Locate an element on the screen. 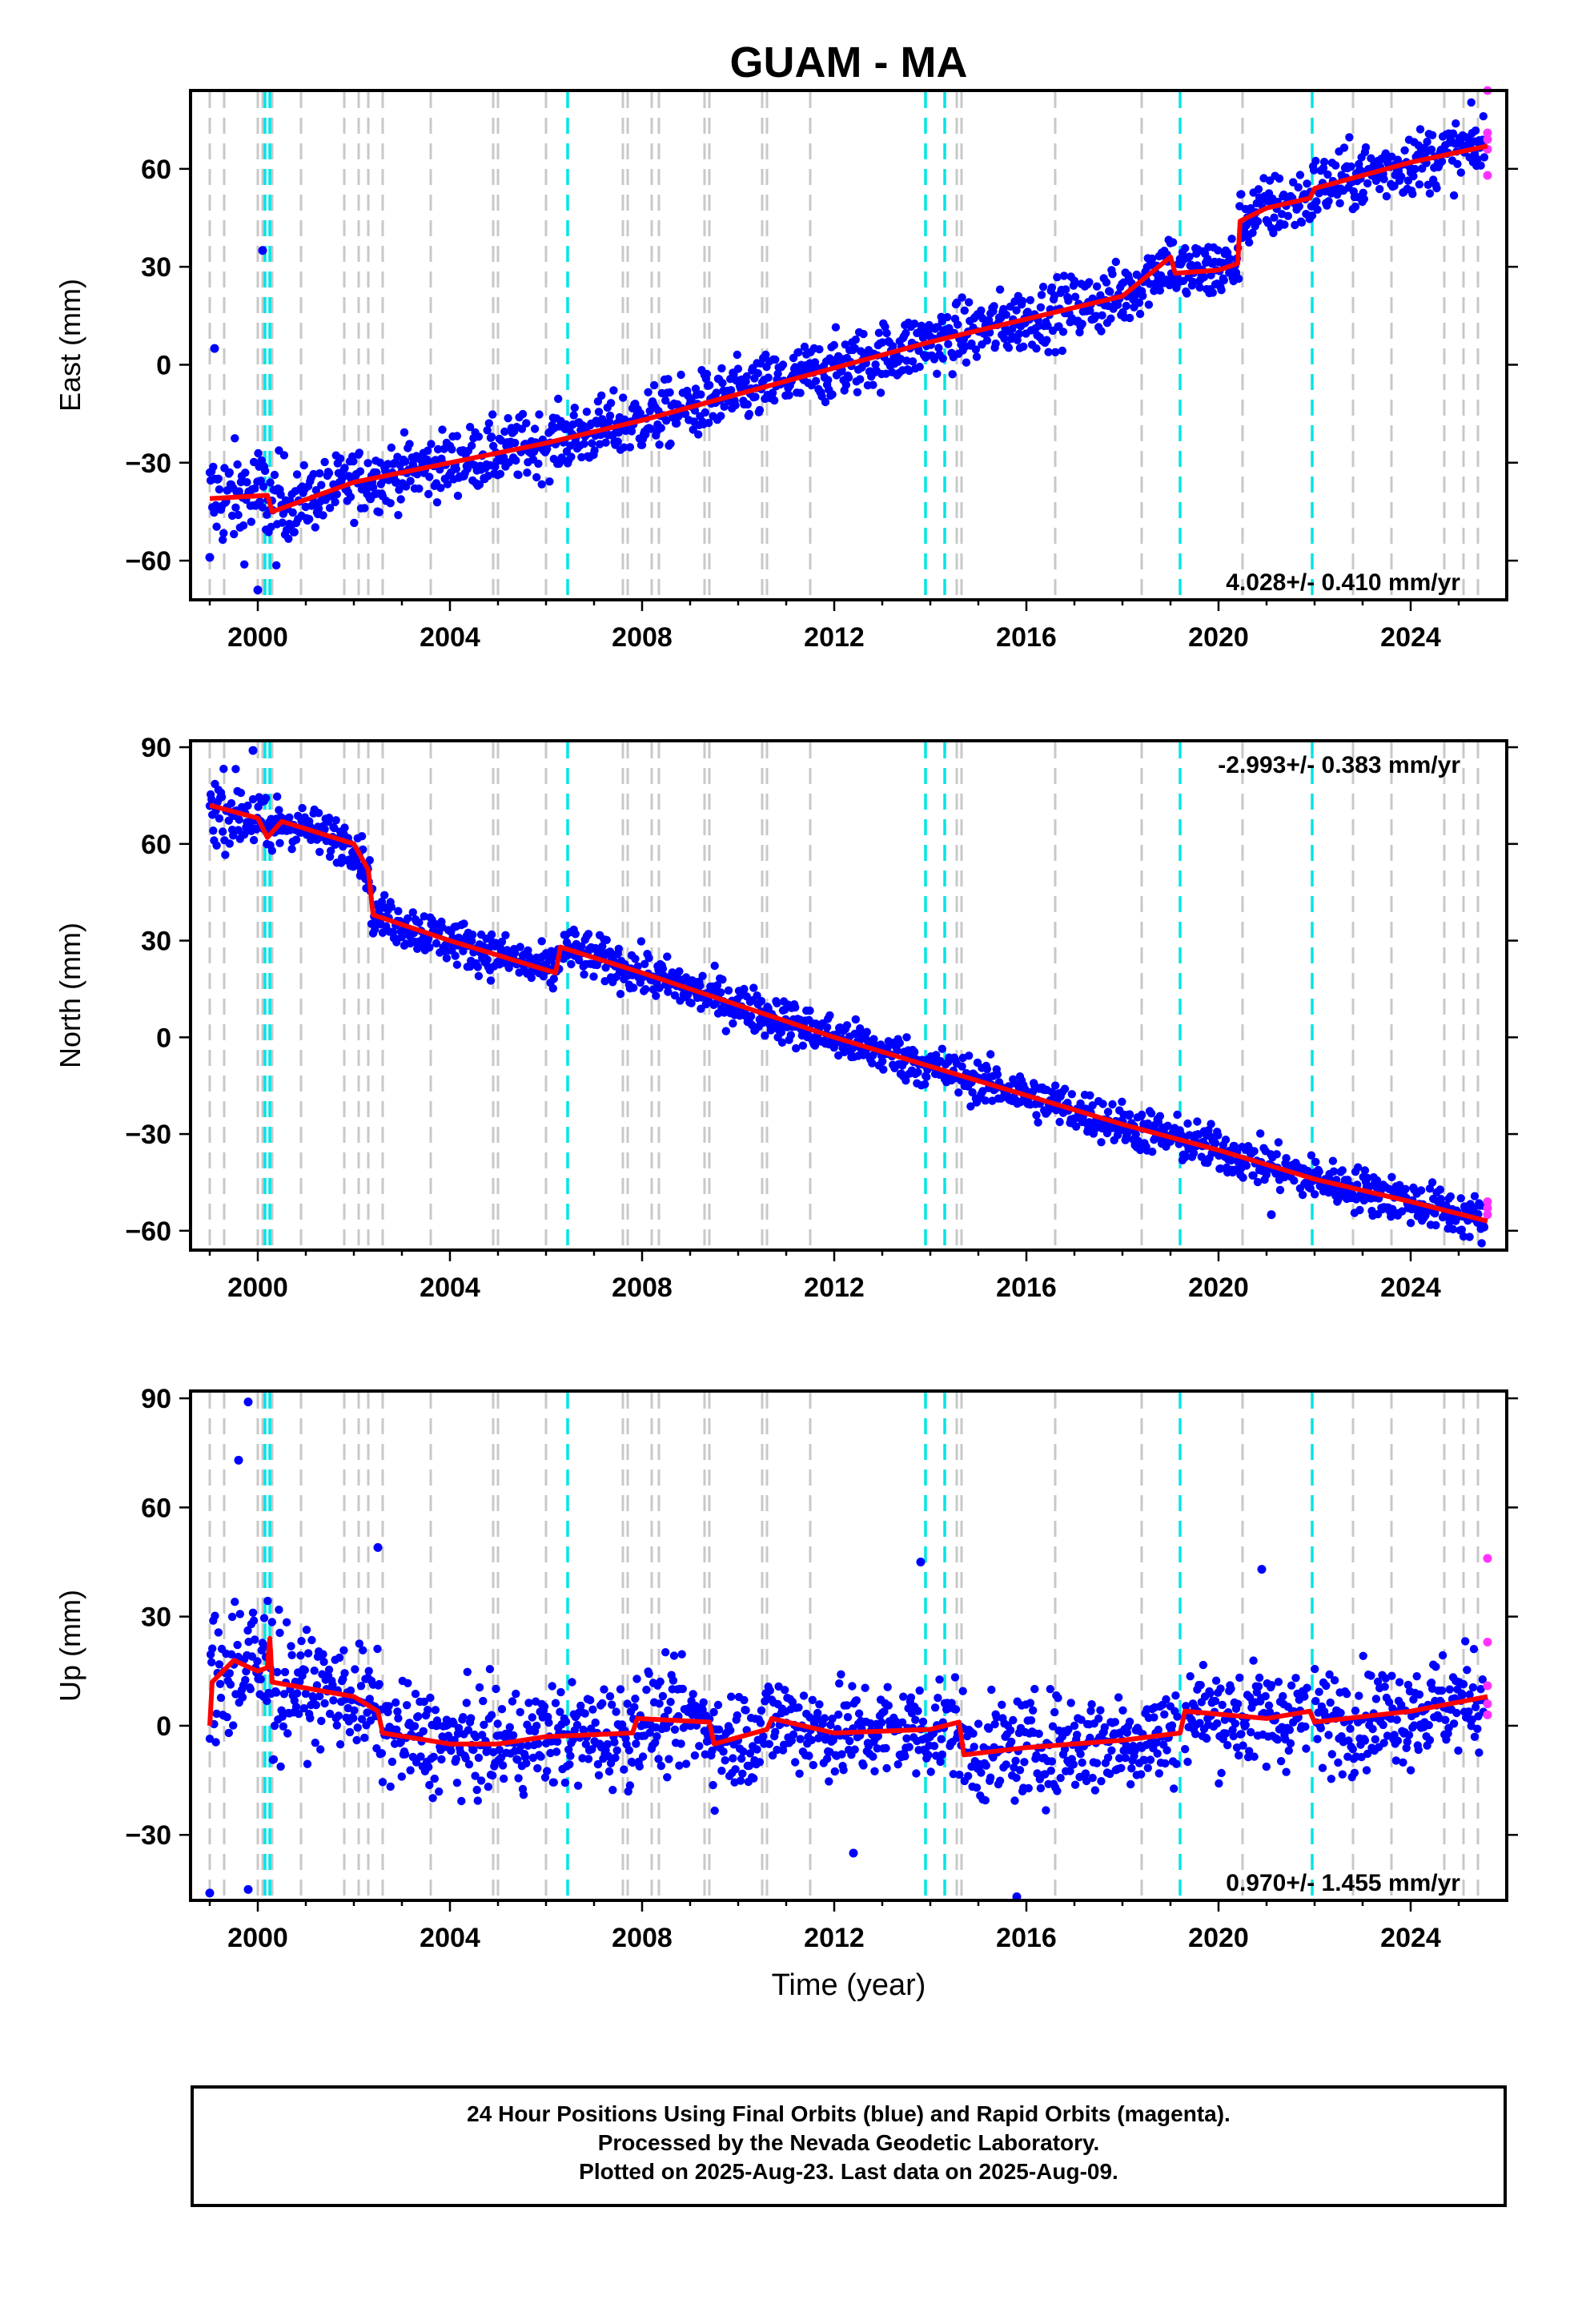  x-tick-label: 2020 is located at coordinates (1219, 637).